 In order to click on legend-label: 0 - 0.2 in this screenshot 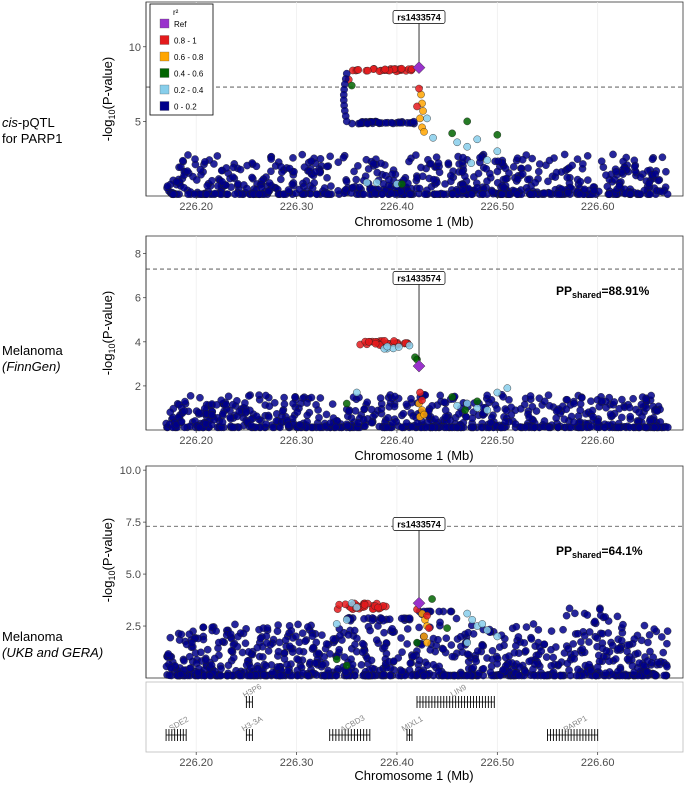, I will do `click(185, 107)`.